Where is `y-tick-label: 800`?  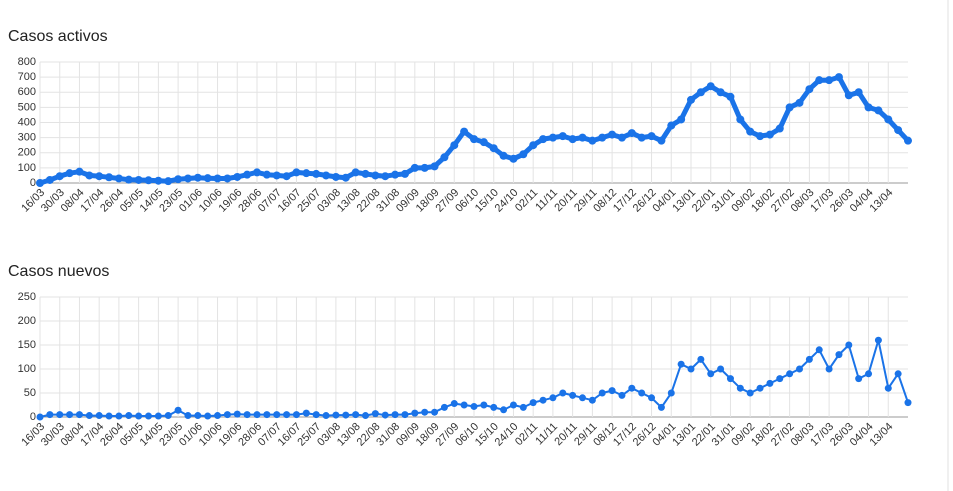
y-tick-label: 800 is located at coordinates (27, 62).